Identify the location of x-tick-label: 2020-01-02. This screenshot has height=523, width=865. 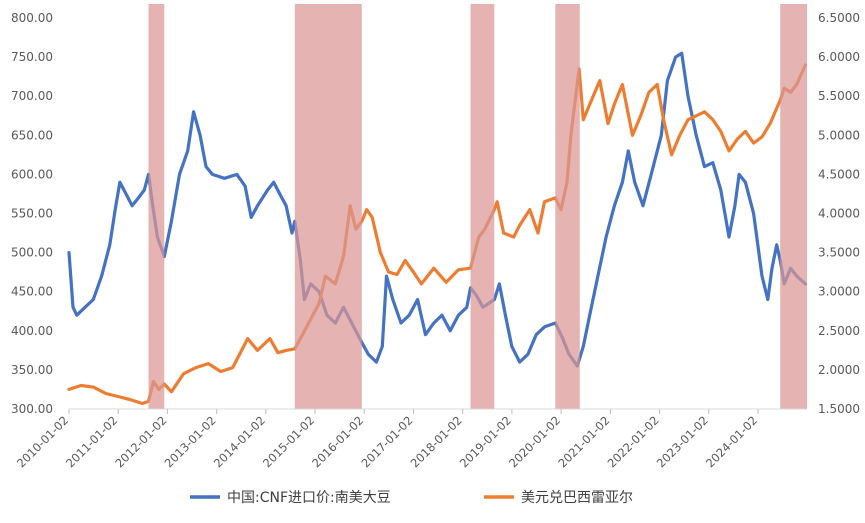
(534, 441).